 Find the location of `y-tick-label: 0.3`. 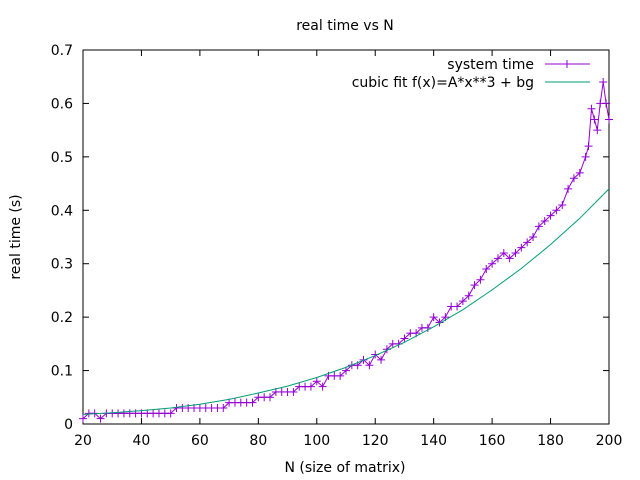

y-tick-label: 0.3 is located at coordinates (62, 265).